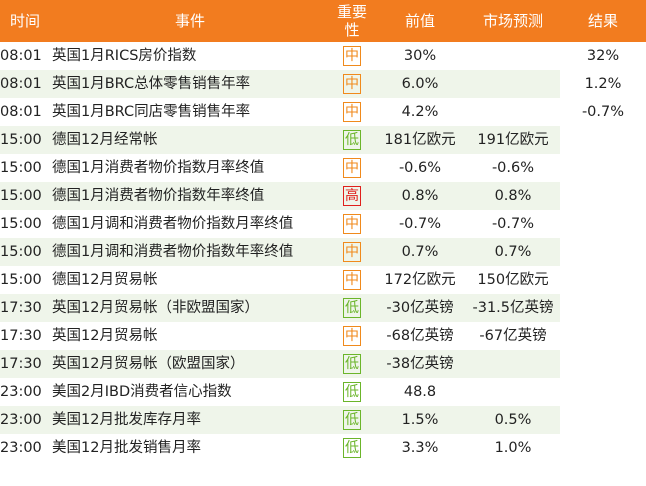 The width and height of the screenshot is (646, 486). I want to click on table-cell: -68亿英镑, so click(420, 336).